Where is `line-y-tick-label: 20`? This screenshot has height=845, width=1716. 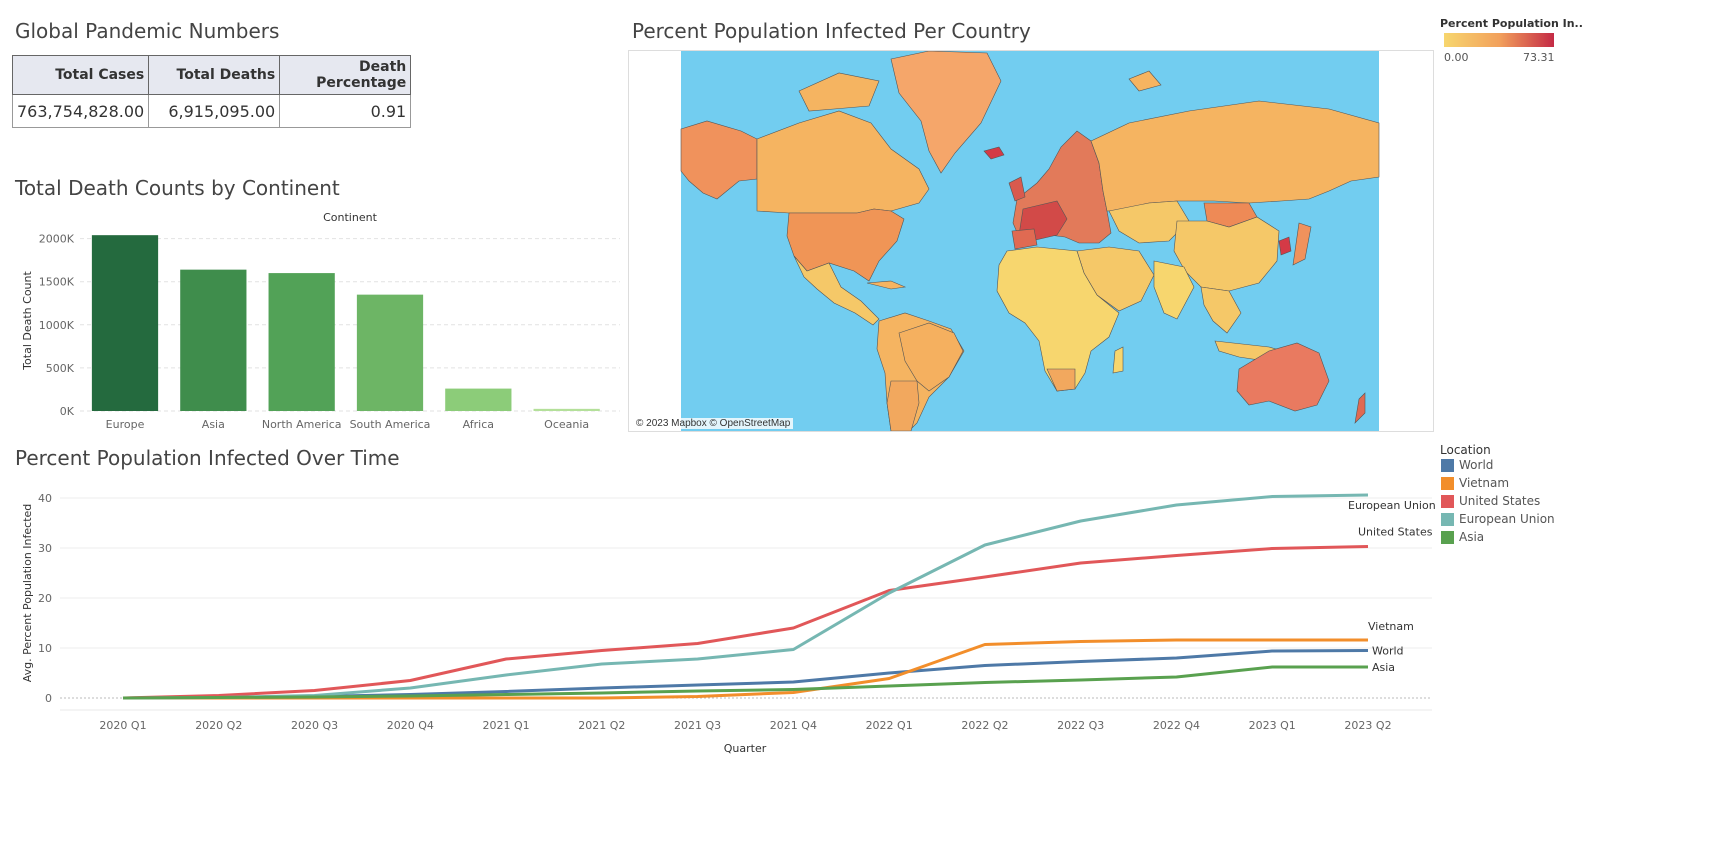 line-y-tick-label: 20 is located at coordinates (45, 598).